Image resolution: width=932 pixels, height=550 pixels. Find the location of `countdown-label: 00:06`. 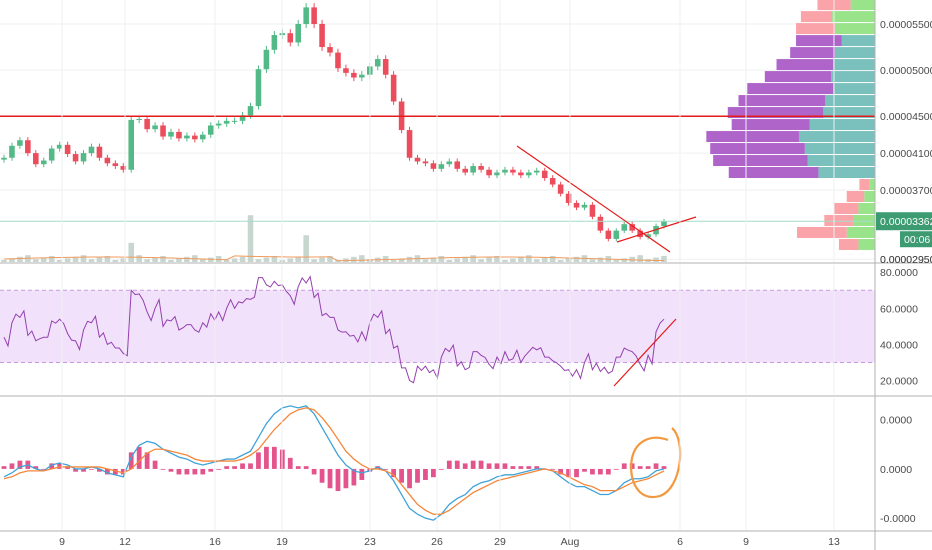

countdown-label: 00:06 is located at coordinates (917, 240).